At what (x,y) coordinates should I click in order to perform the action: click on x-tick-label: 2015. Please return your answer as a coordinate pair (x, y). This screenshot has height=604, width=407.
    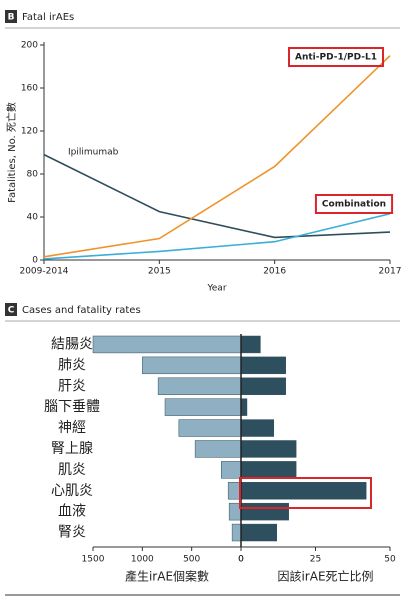
    Looking at the image, I should click on (159, 272).